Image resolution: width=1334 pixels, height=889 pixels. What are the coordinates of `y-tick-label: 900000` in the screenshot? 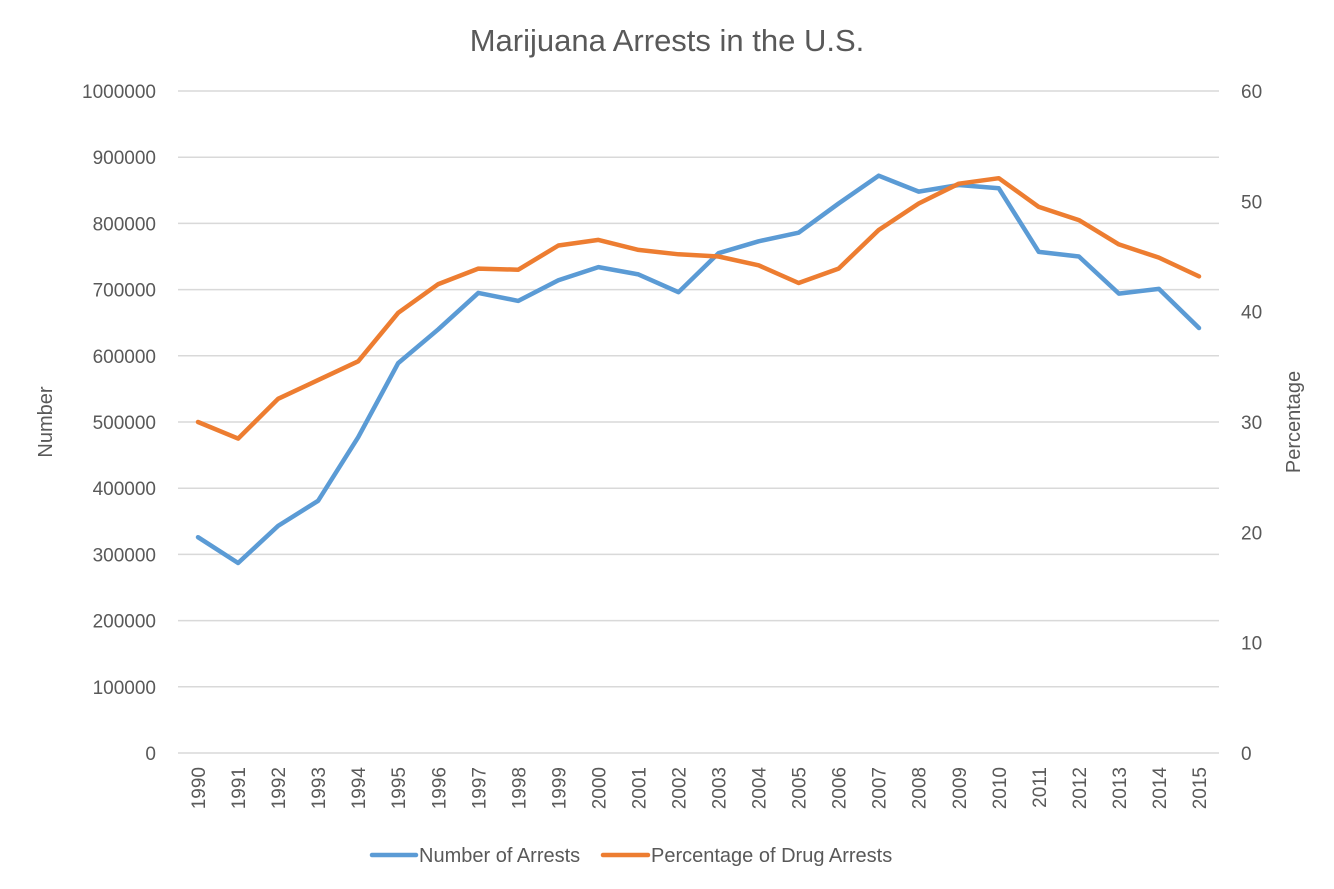 It's located at (124, 158).